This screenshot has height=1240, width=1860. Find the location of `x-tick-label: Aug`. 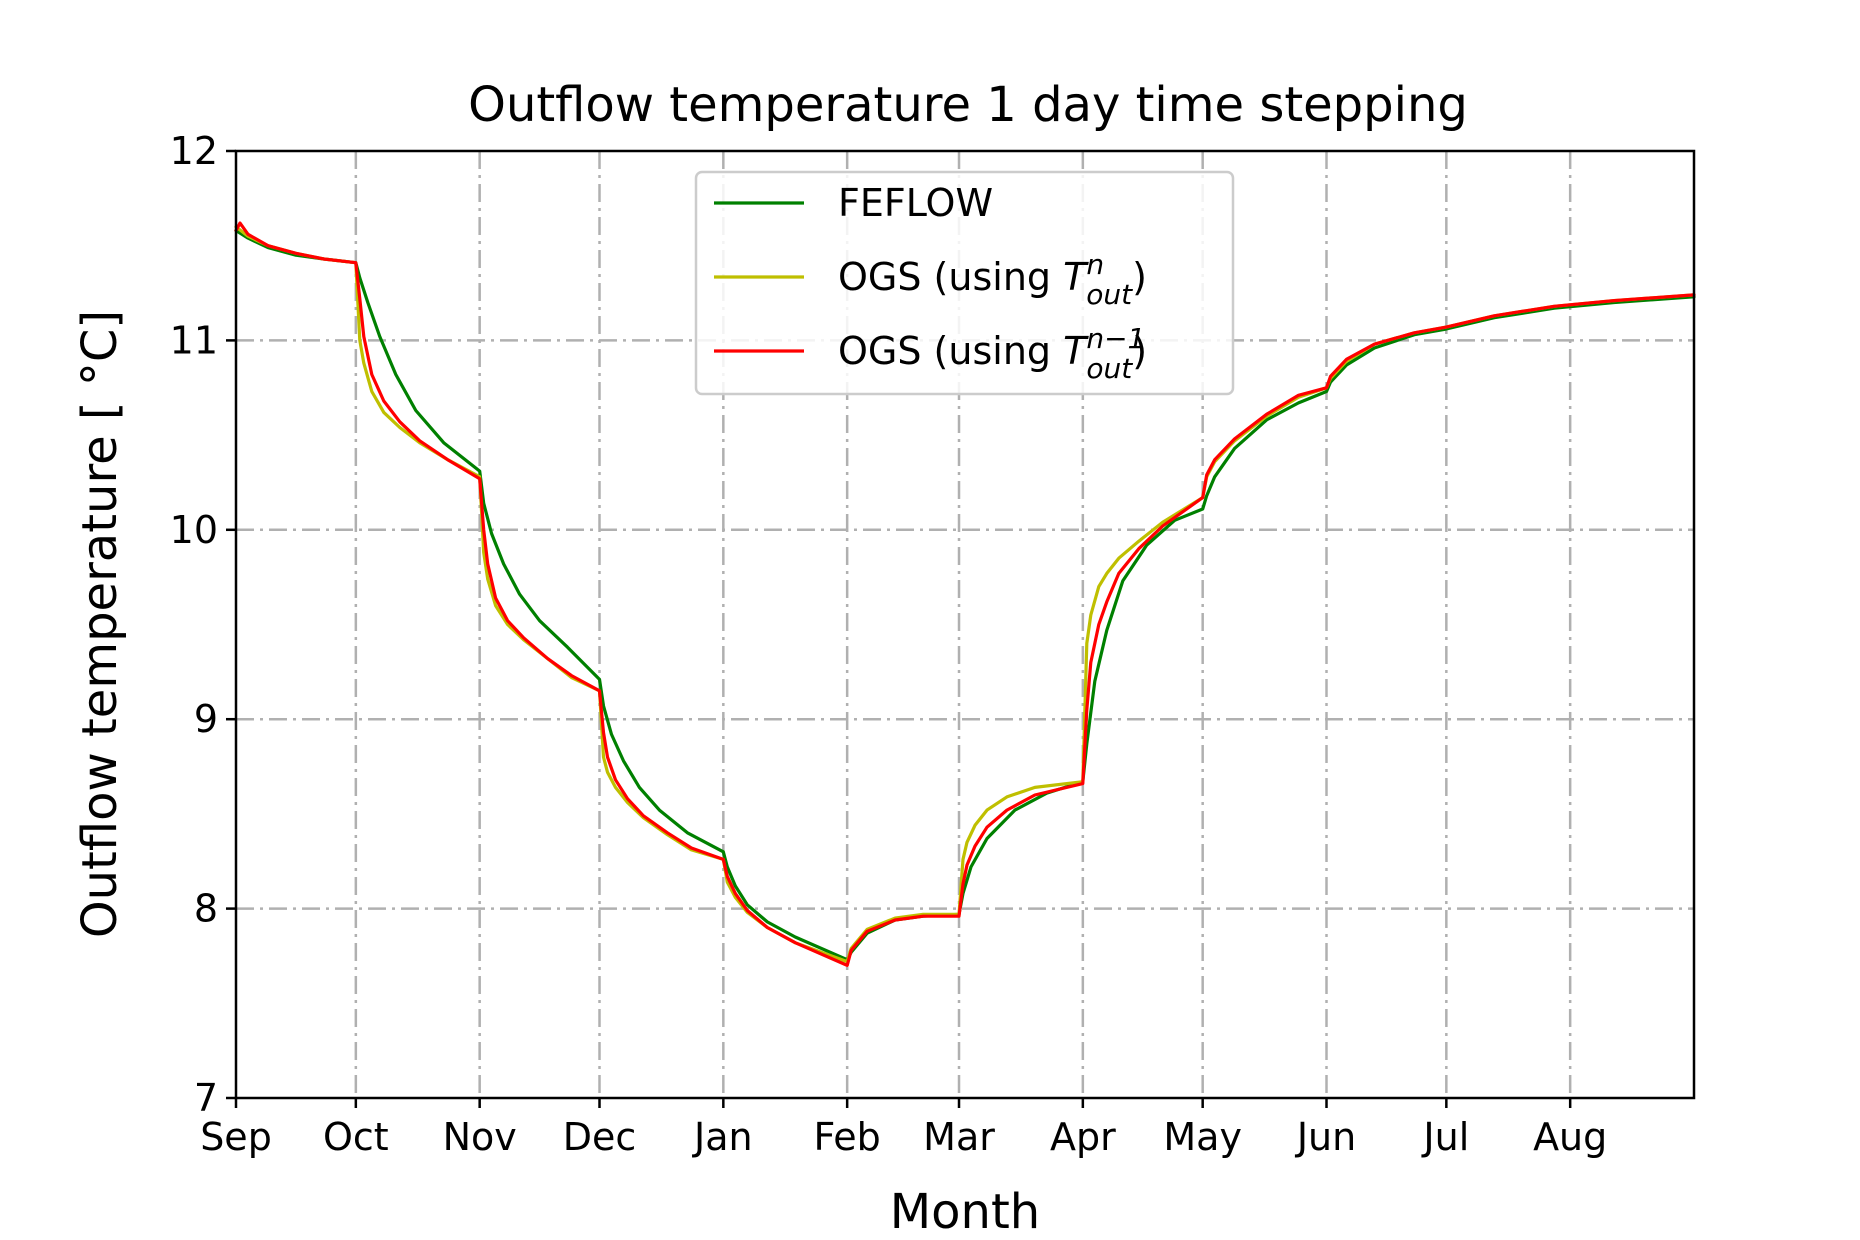

x-tick-label: Aug is located at coordinates (1570, 1137).